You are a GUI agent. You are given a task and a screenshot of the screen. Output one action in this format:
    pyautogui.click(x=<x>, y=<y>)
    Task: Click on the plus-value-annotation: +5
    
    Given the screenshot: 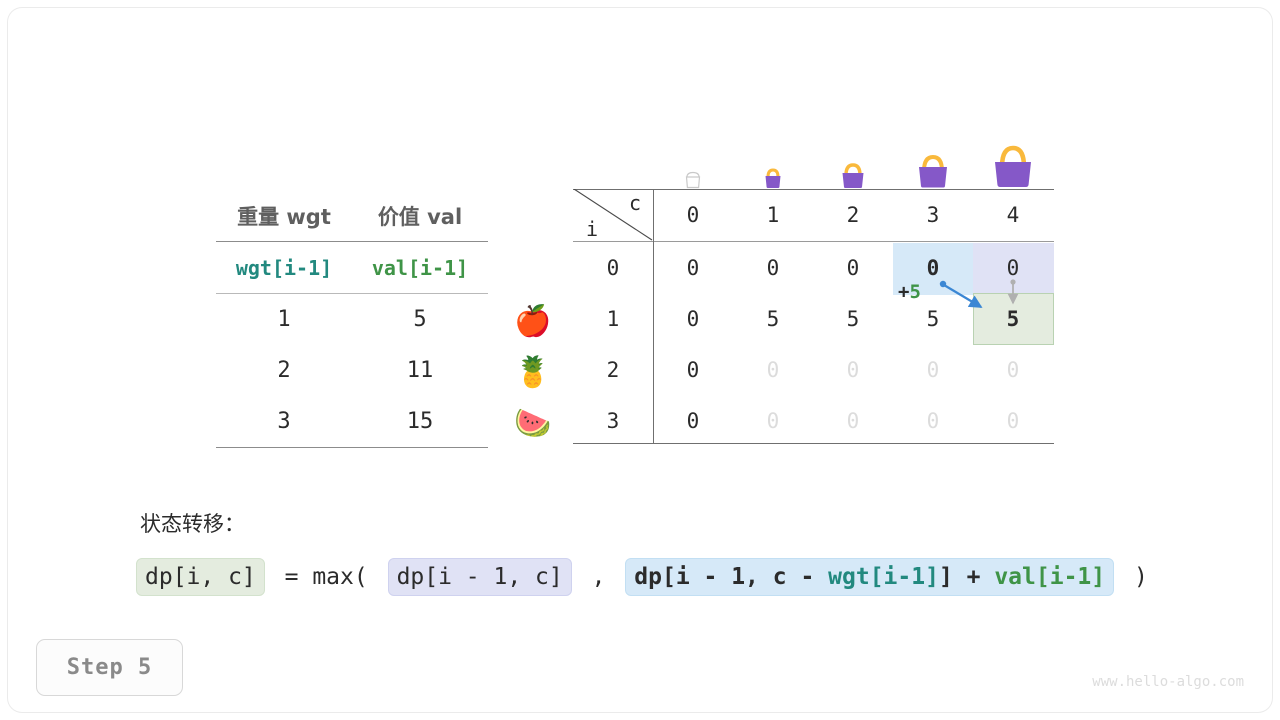 What is the action you would take?
    pyautogui.click(x=909, y=292)
    